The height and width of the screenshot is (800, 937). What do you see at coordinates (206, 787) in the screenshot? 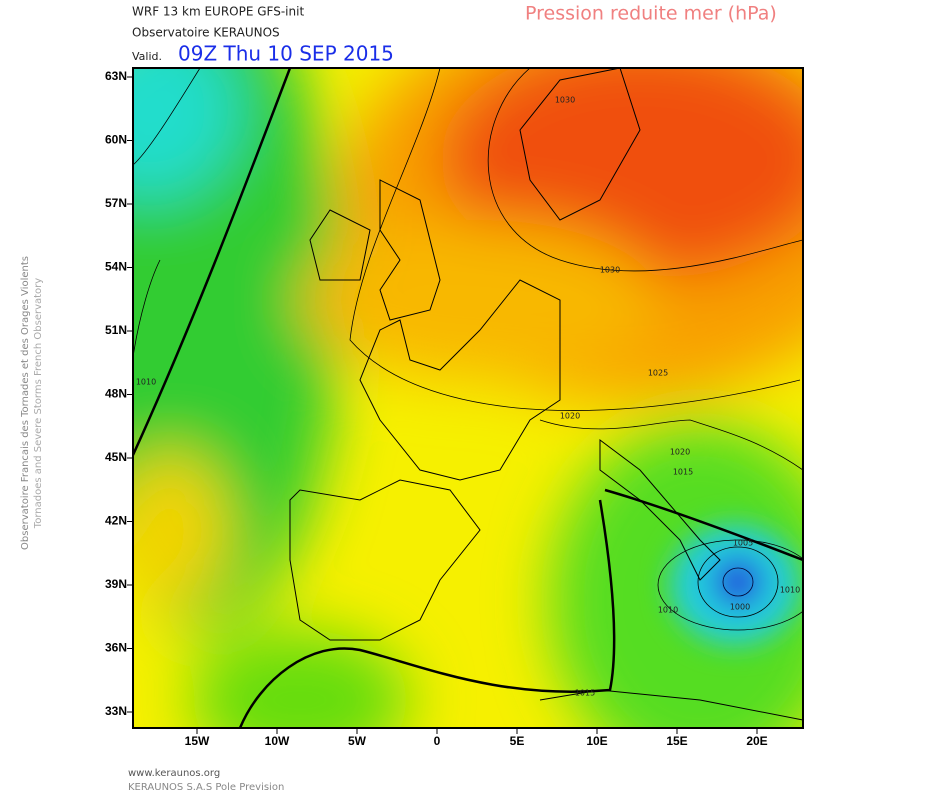
I see `footer: KERAUNOS S.A.S Pole Prevision` at bounding box center [206, 787].